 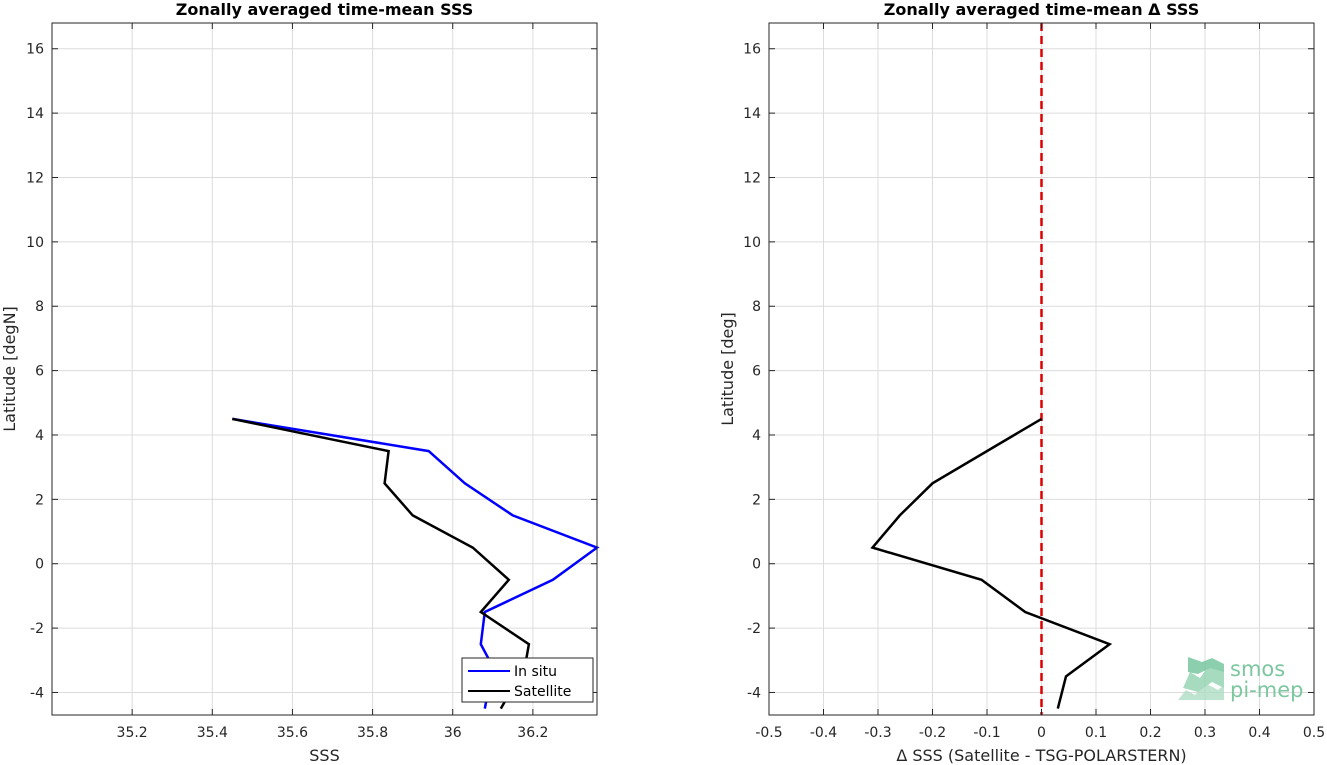 I want to click on y-tick-label-delta: 0, so click(x=756, y=565).